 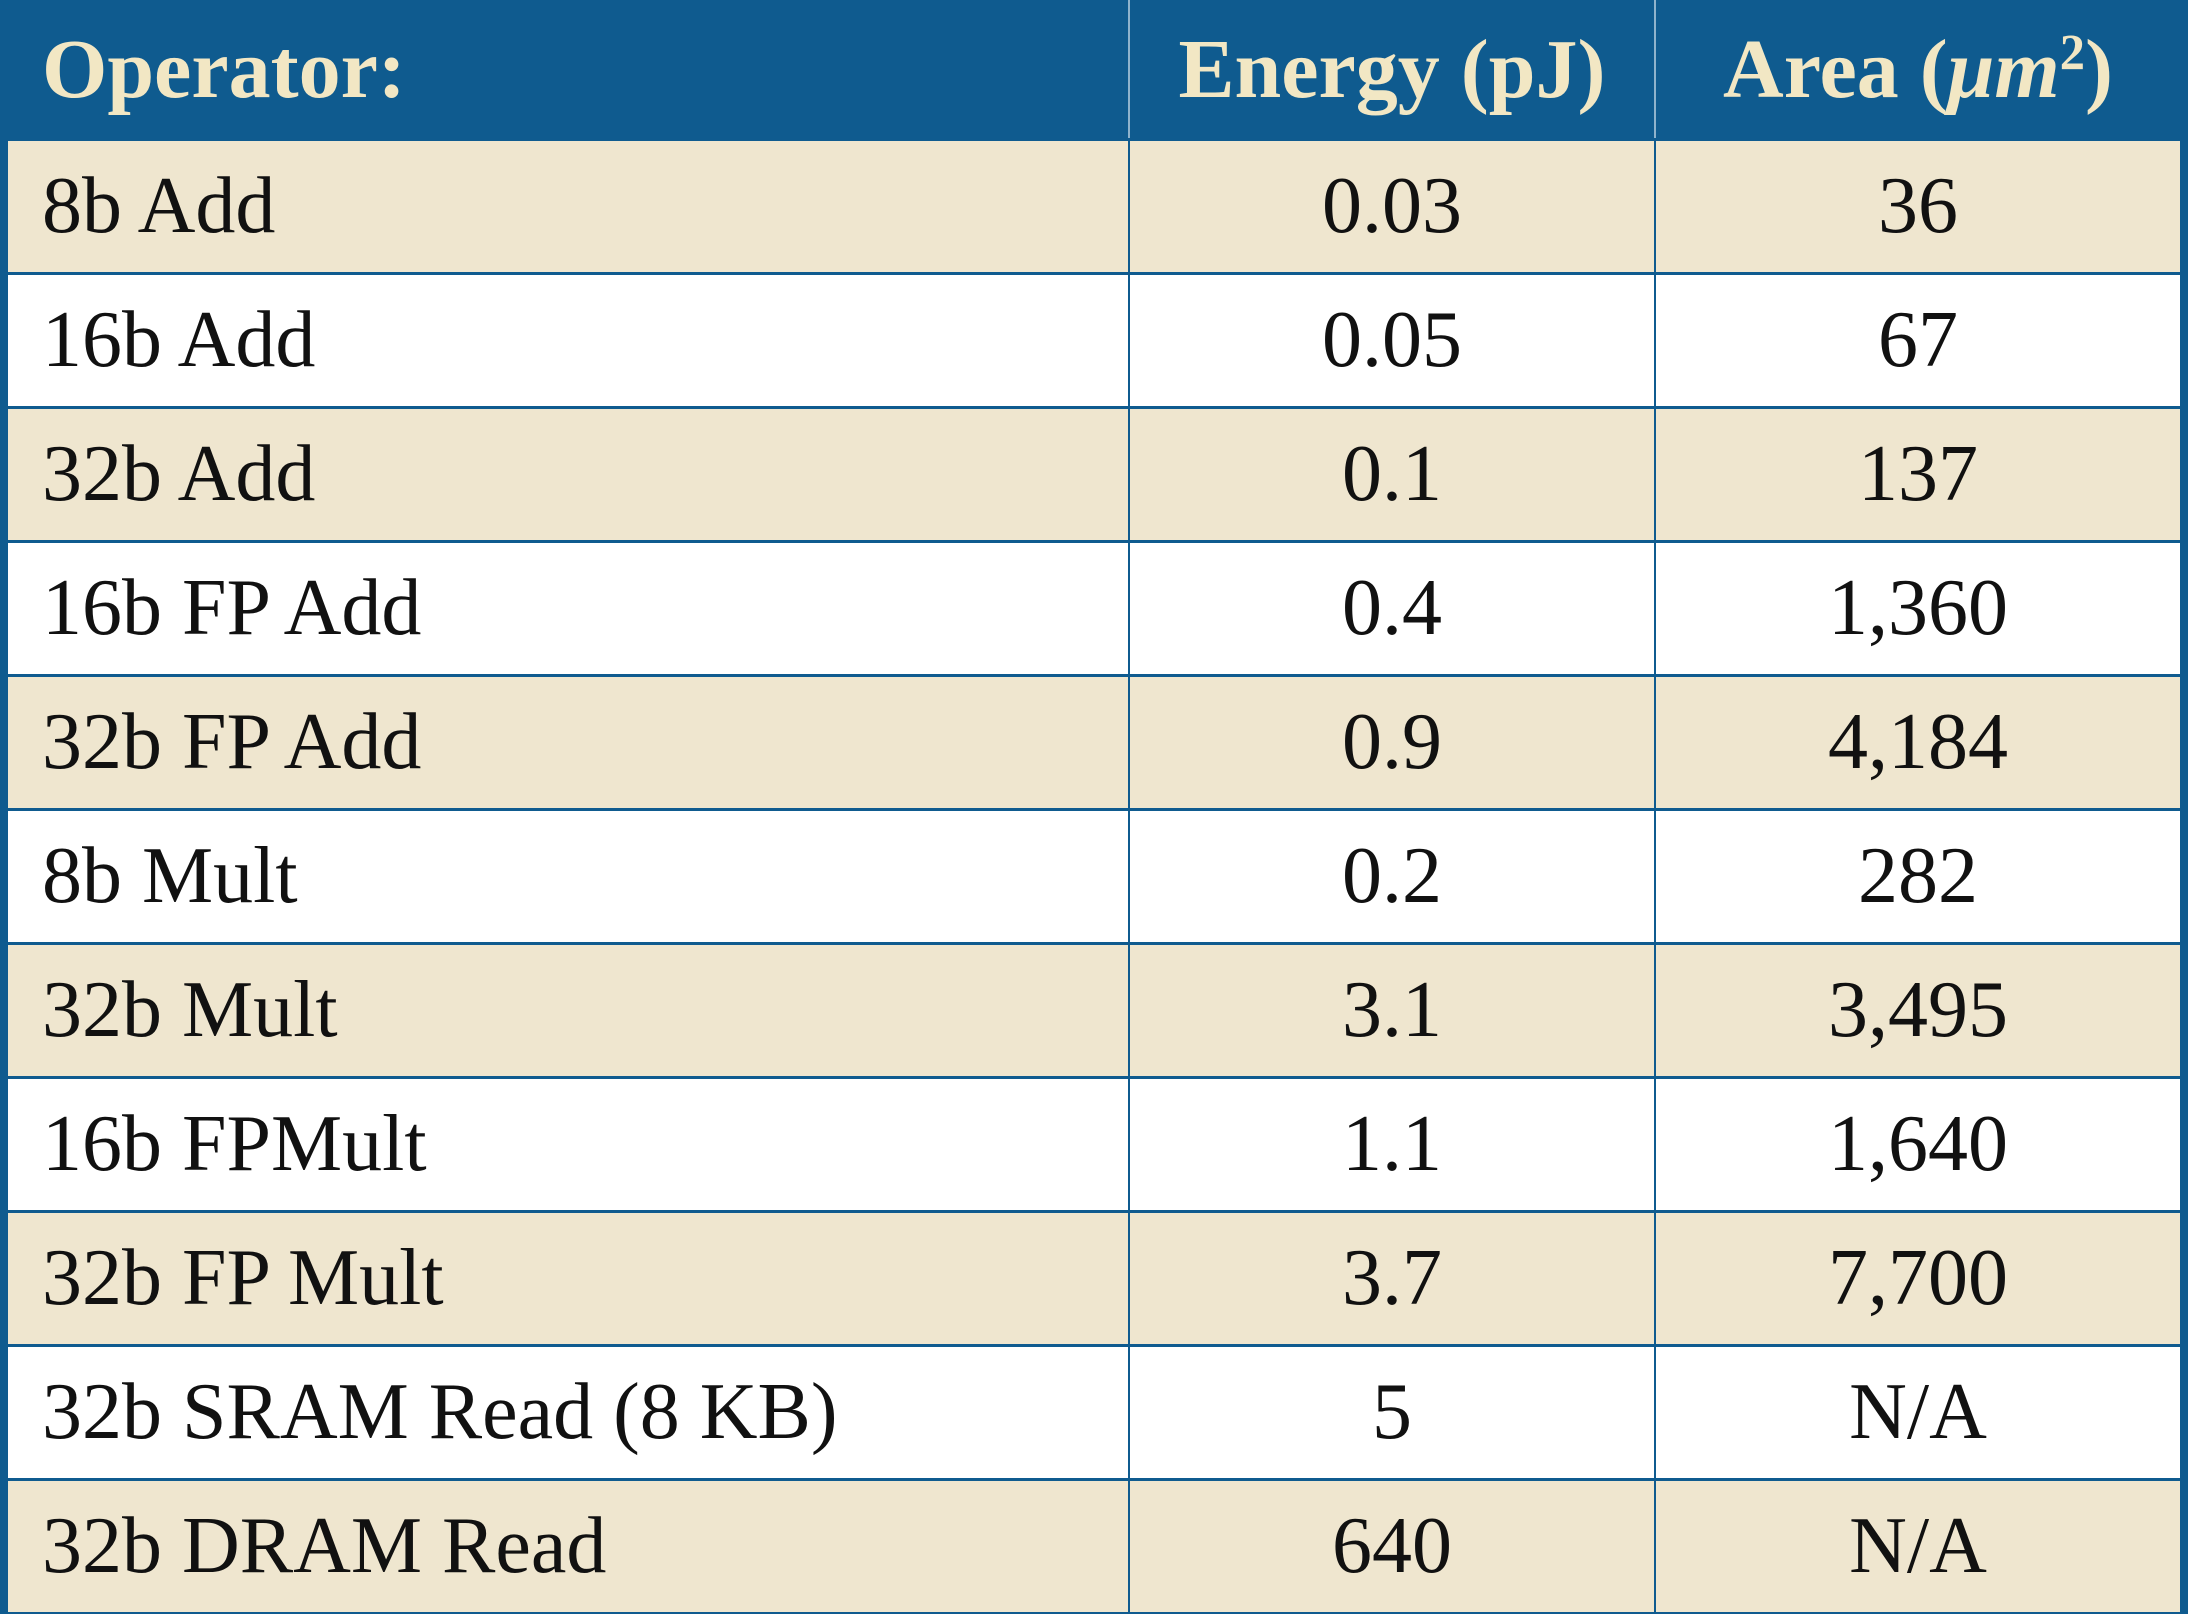 I want to click on operator-cell: 32b FP Mult, so click(x=569, y=1278).